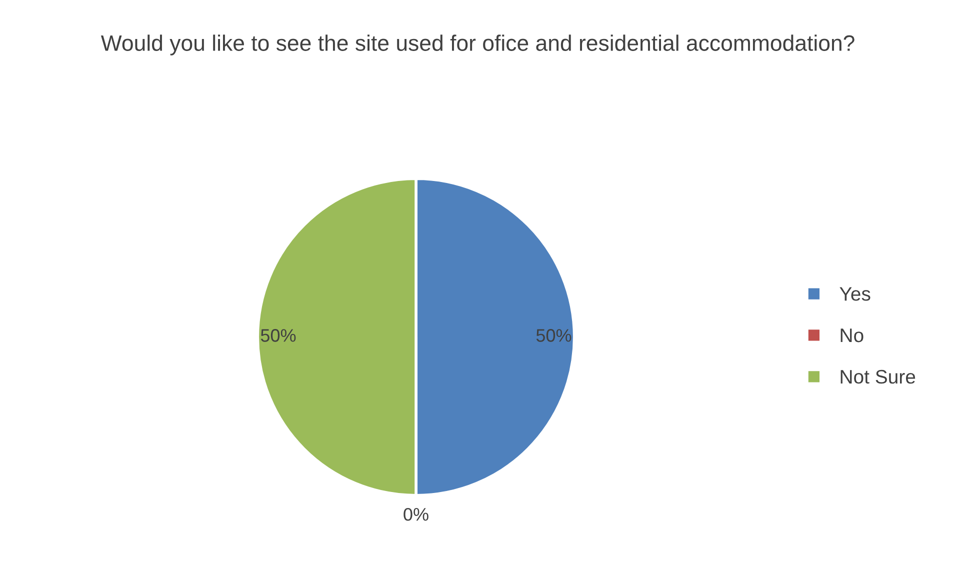  I want to click on legend-label: Not Sure, so click(878, 377).